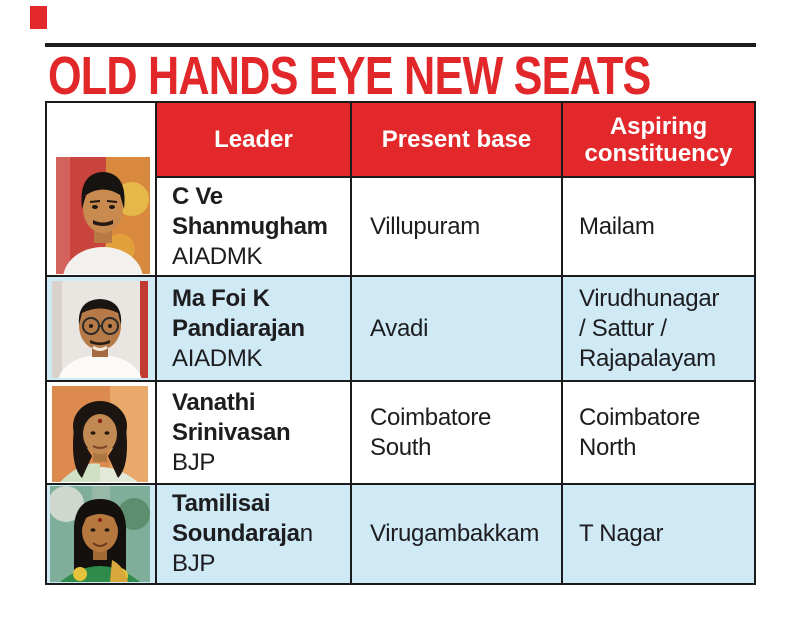 The height and width of the screenshot is (637, 800). I want to click on header-present-base: Present base, so click(456, 139).